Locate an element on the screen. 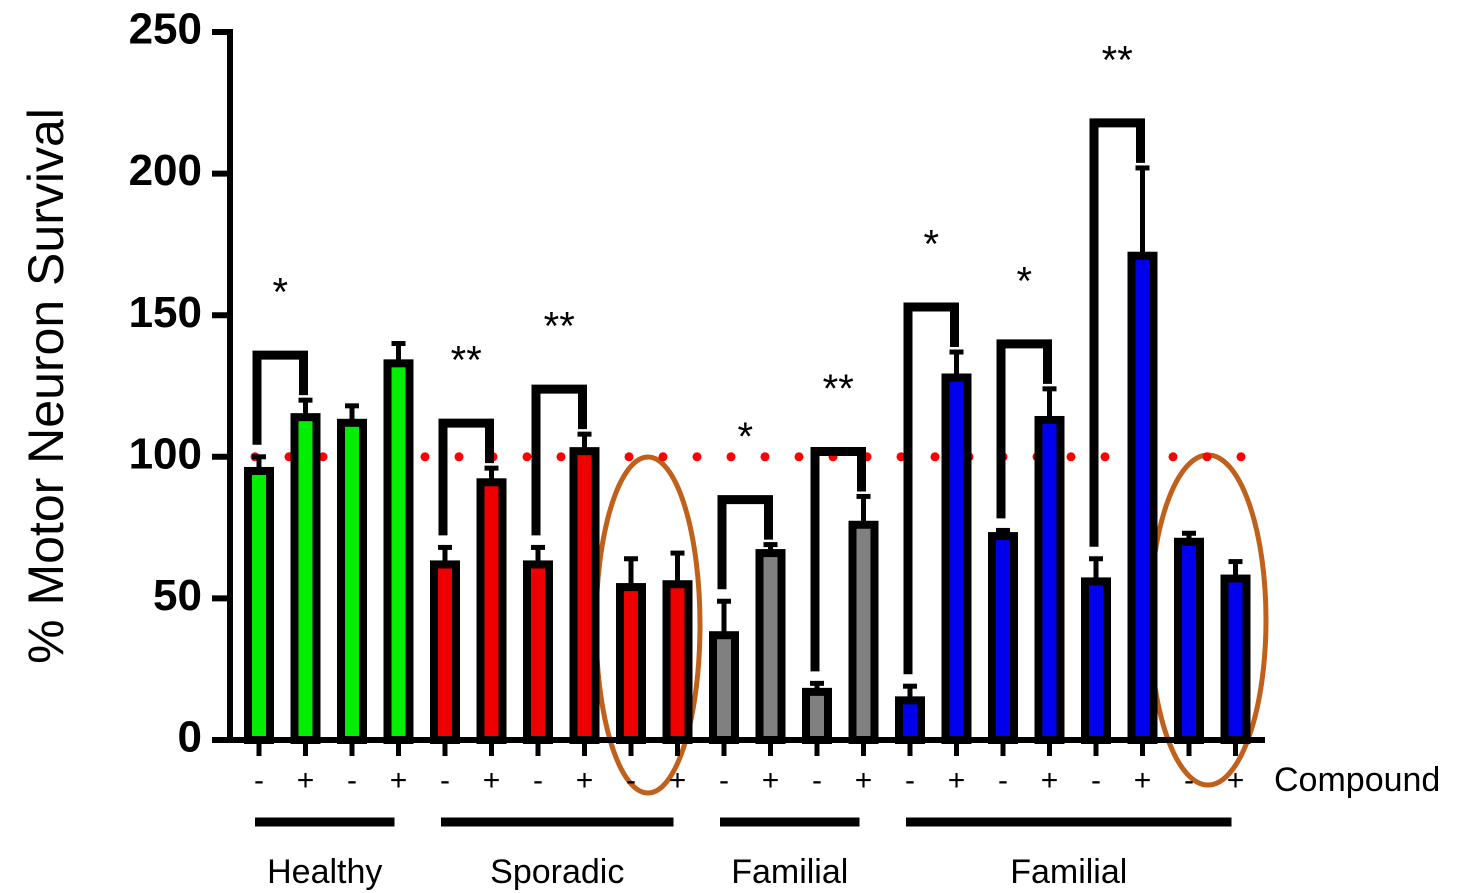 The image size is (1470, 893). y-tick-label: 200 is located at coordinates (165, 170).